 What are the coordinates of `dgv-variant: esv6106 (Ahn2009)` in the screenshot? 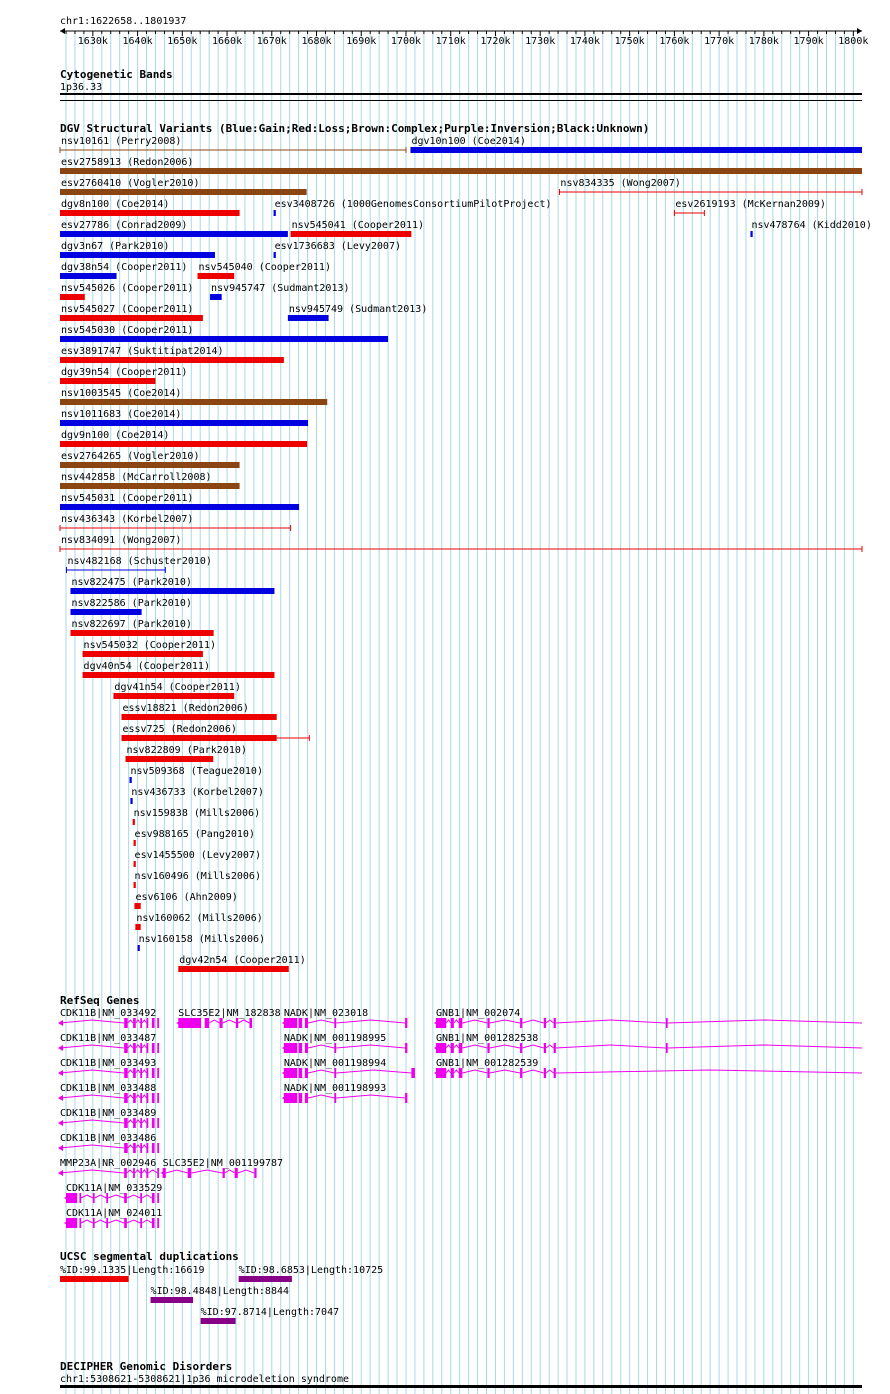 It's located at (186, 900).